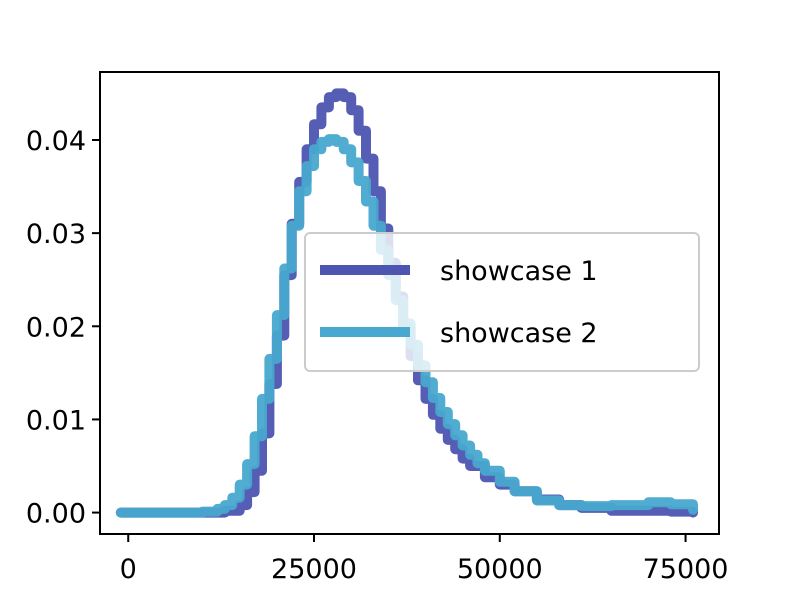  Describe the element at coordinates (56, 420) in the screenshot. I see `y-tick-label: 0.01` at that location.